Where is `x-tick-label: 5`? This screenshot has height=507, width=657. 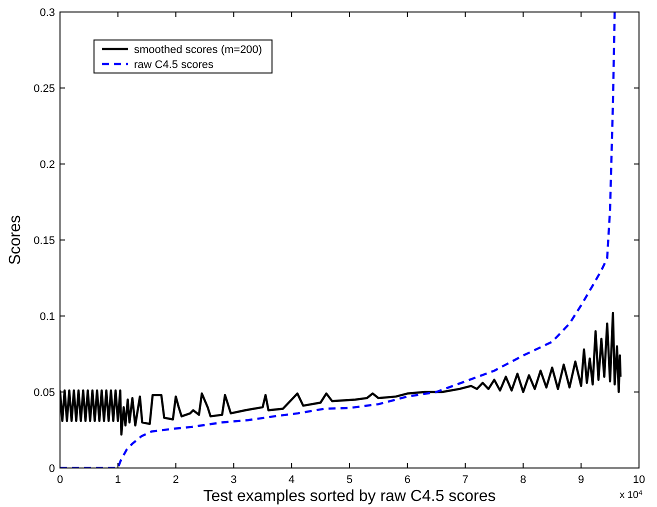 x-tick-label: 5 is located at coordinates (349, 480).